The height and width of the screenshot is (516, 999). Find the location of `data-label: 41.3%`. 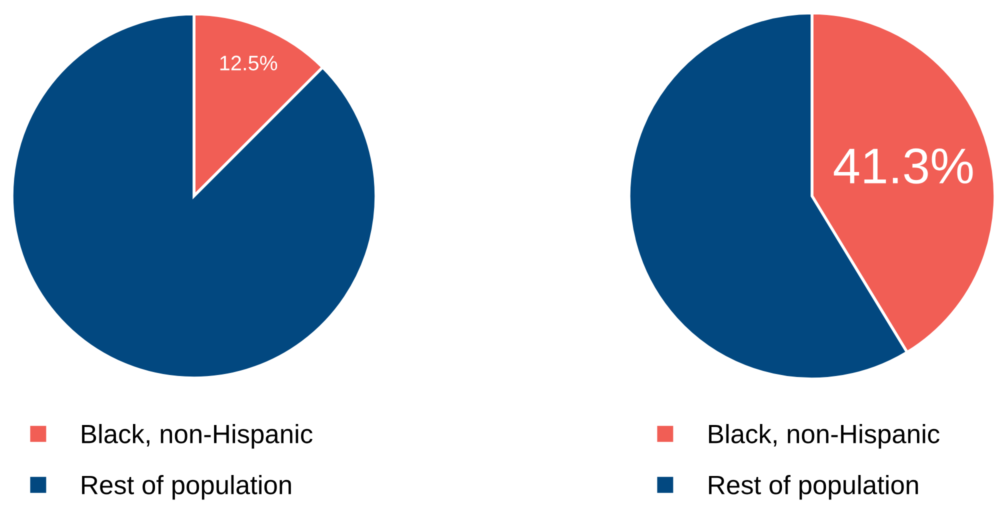

data-label: 41.3% is located at coordinates (903, 166).